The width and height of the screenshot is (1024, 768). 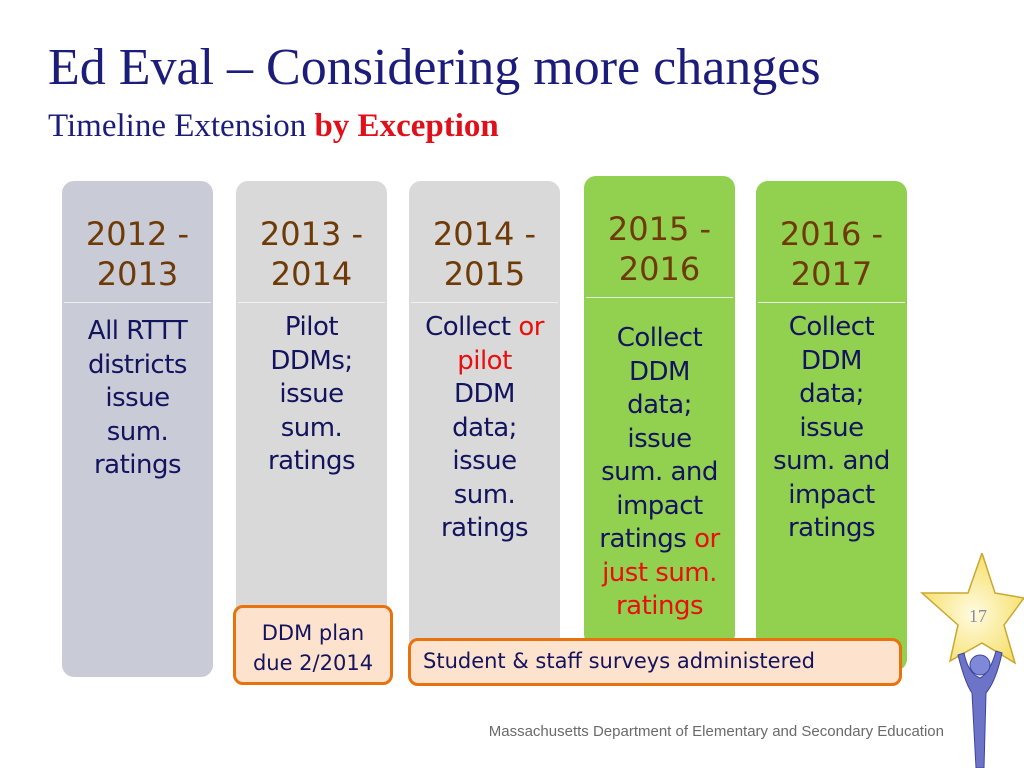 I want to click on description-line: districts, so click(x=137, y=366).